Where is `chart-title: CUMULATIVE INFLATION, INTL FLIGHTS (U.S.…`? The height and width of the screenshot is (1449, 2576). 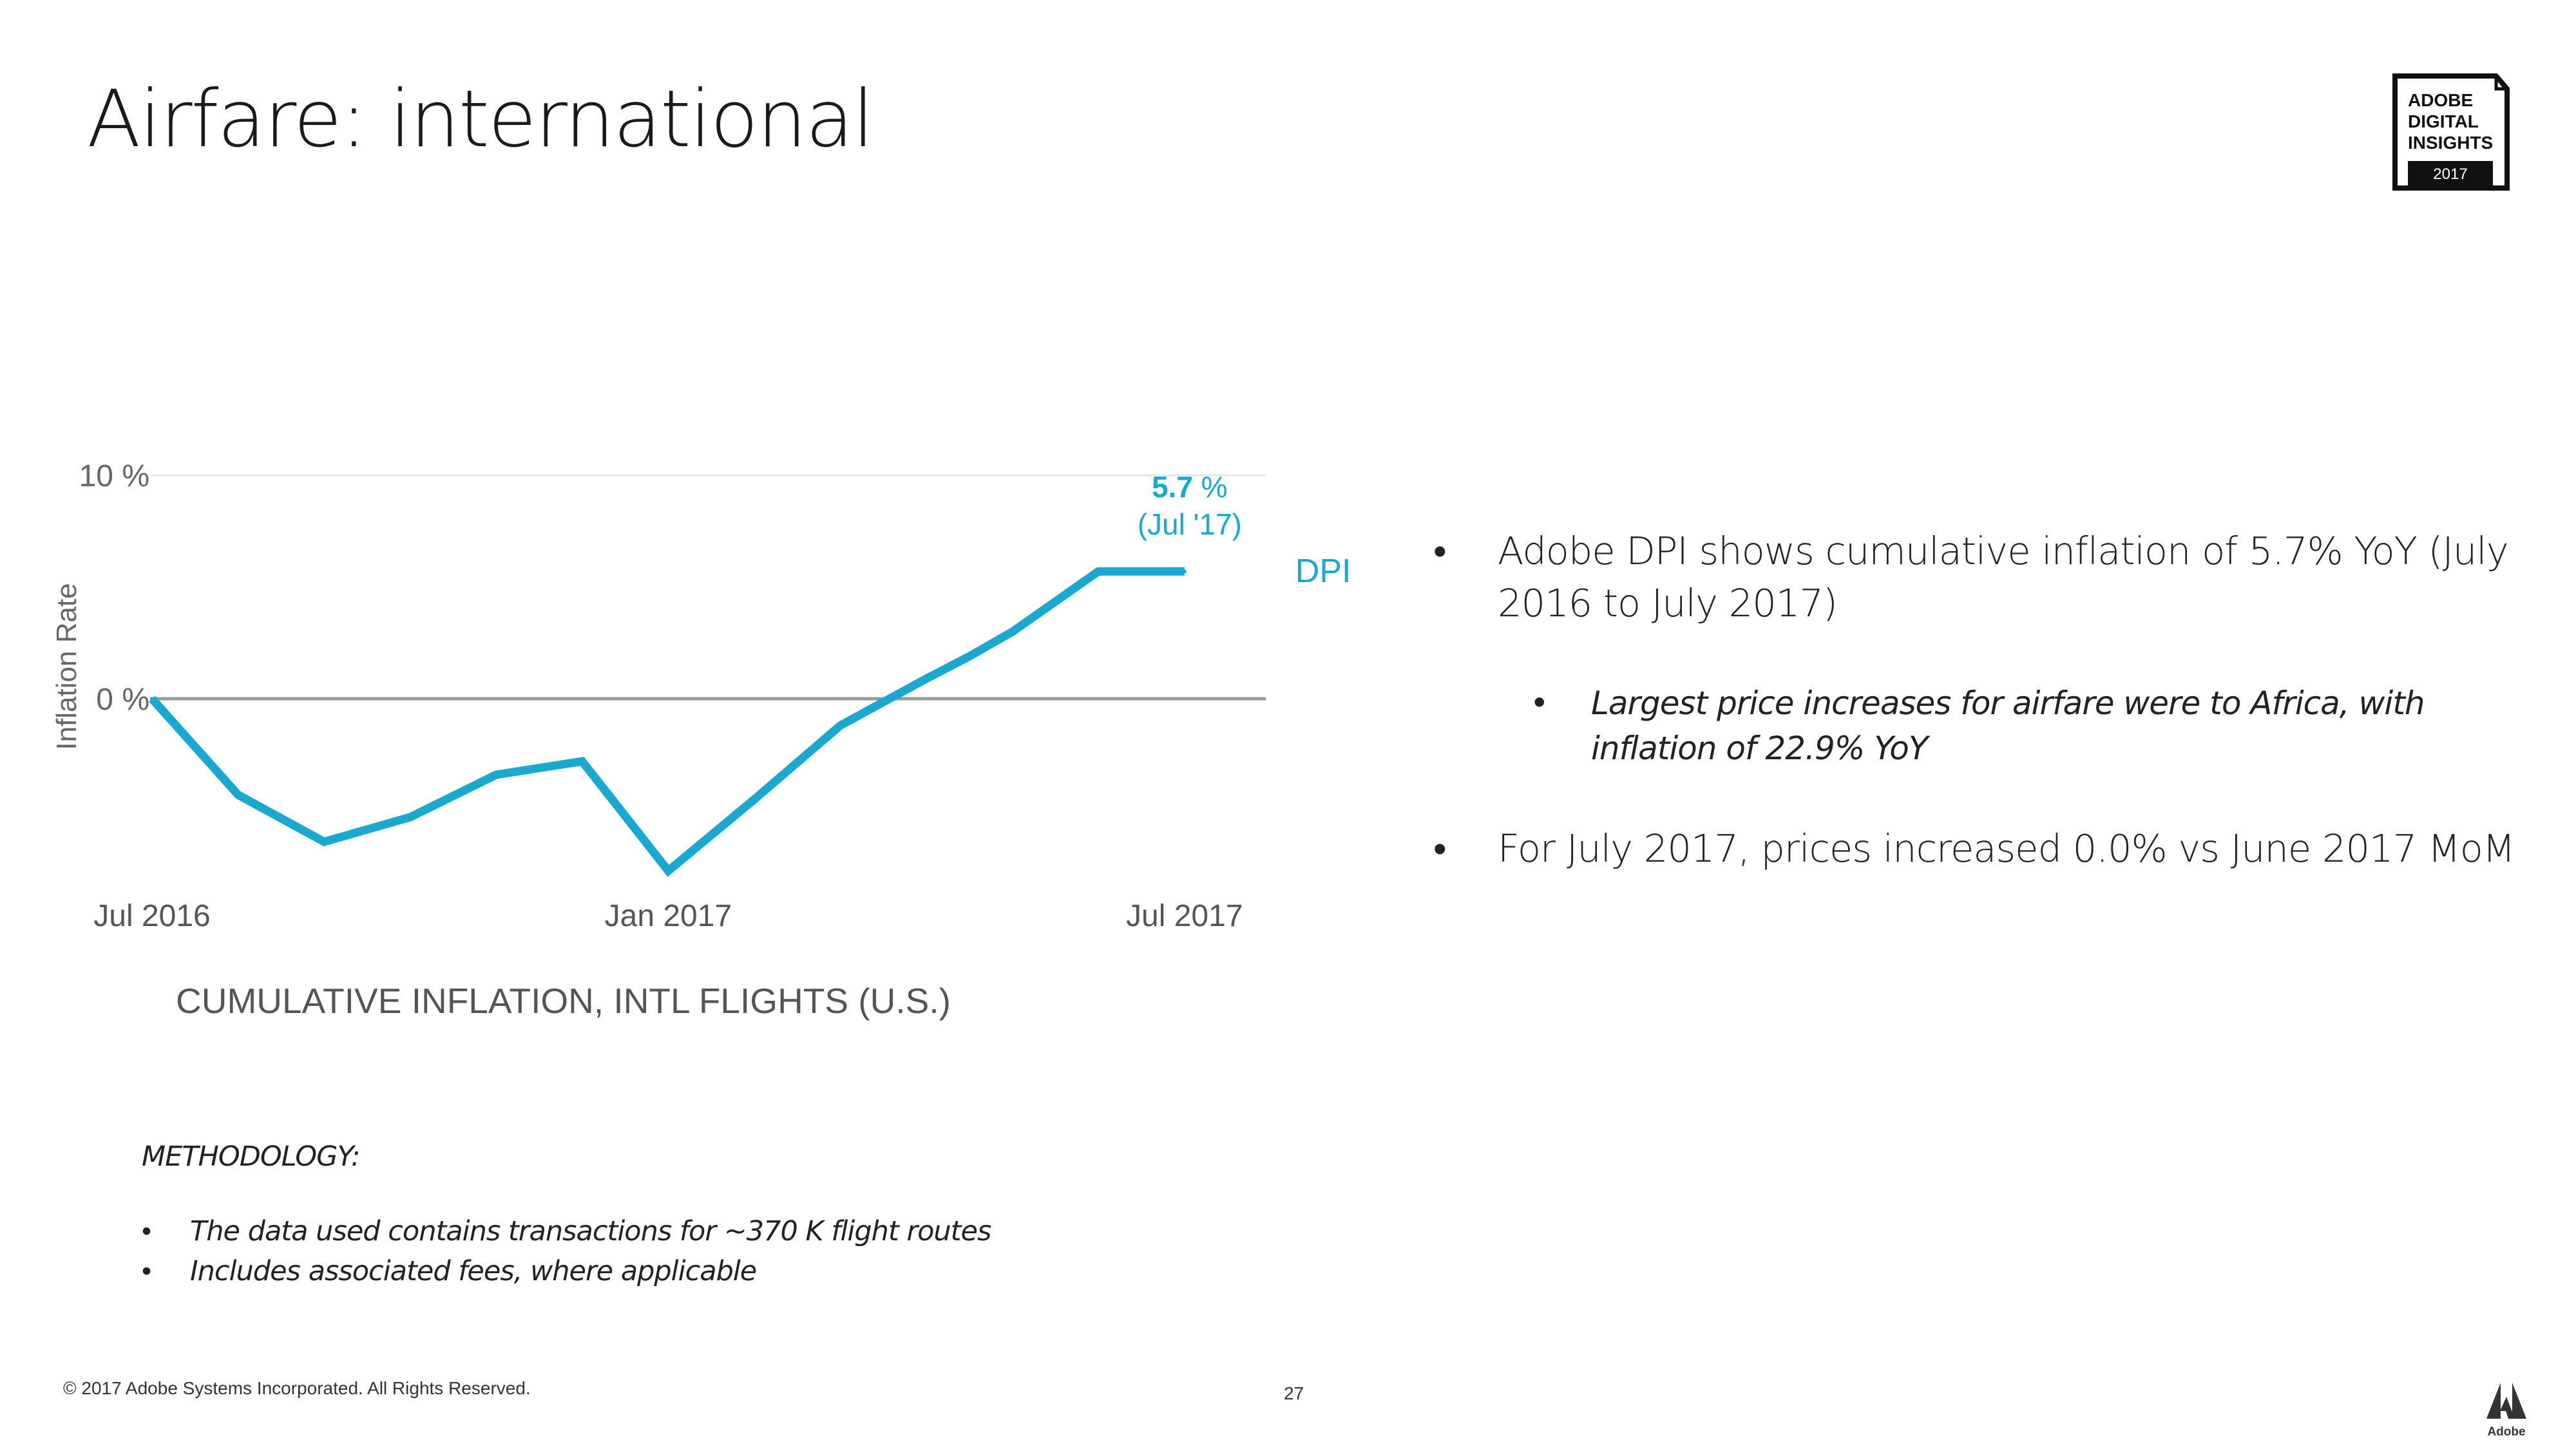
chart-title: CUMULATIVE INFLATION, INTL FLIGHTS (U.S.… is located at coordinates (563, 1001).